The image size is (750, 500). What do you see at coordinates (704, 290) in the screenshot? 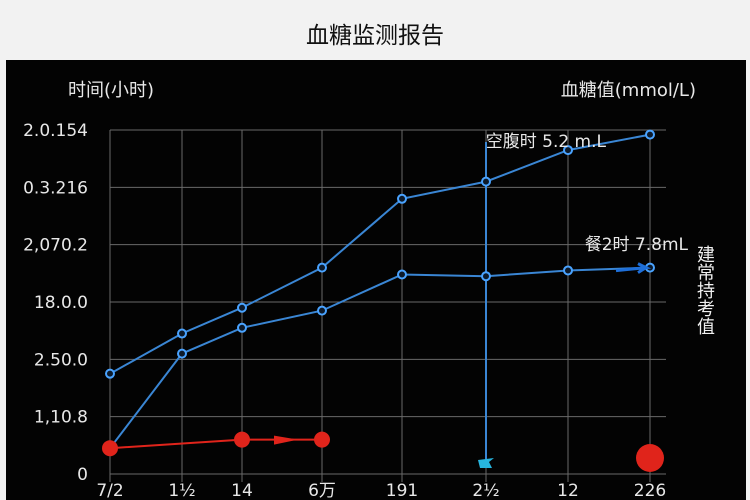
I see `side-note: 建常持考值` at bounding box center [704, 290].